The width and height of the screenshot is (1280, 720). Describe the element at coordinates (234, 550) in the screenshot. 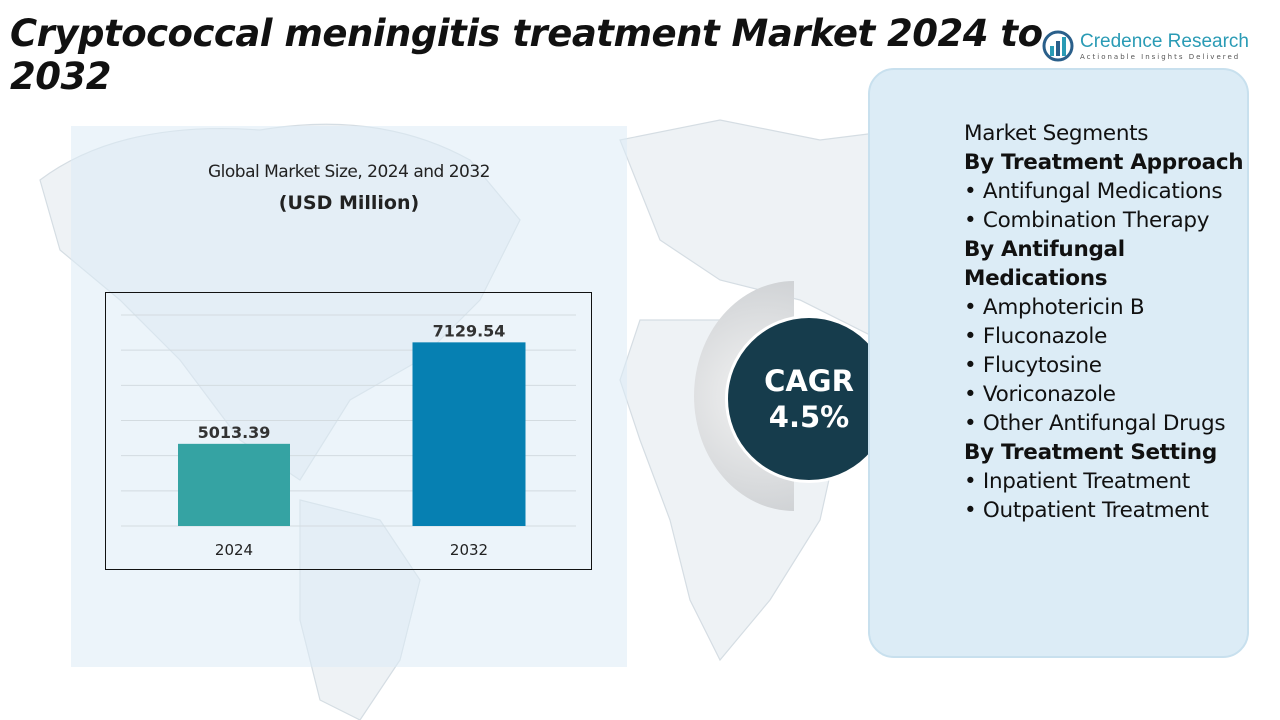

I see `x-tick-label: 2024` at that location.